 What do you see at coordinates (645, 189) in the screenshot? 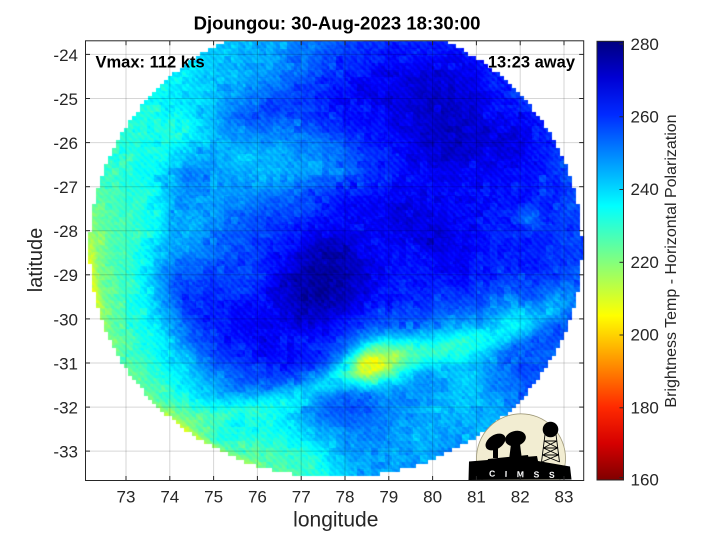
I see `svg-text: 240` at bounding box center [645, 189].